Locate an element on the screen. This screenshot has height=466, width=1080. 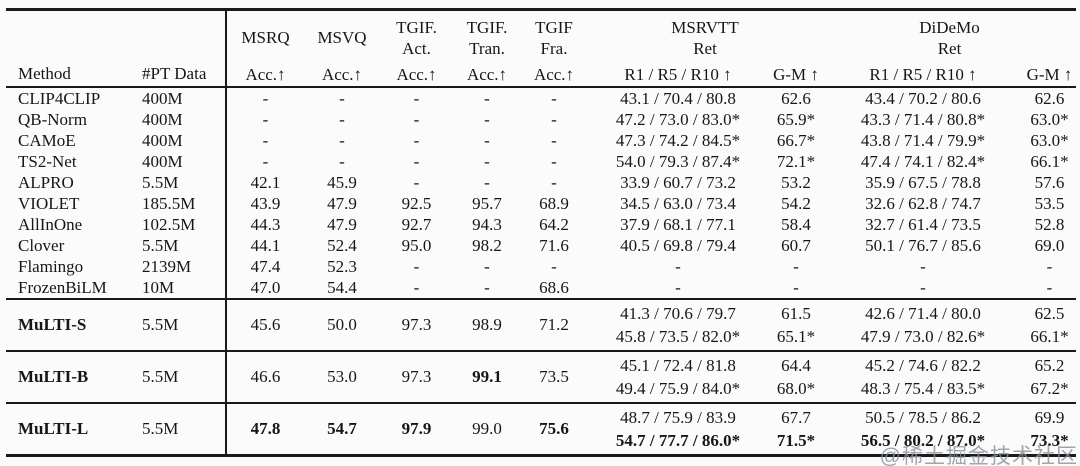
header-msrvtt-gm: G-M ↑ is located at coordinates (796, 74).